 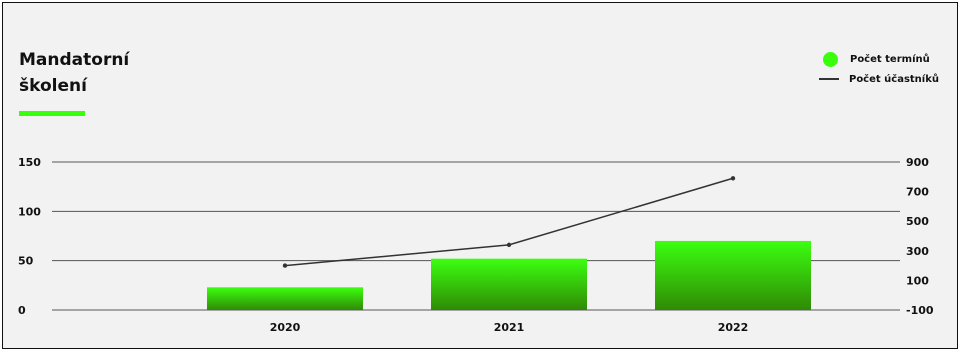 What do you see at coordinates (74, 73) in the screenshot?
I see `chart-title: Mandatorní školení` at bounding box center [74, 73].